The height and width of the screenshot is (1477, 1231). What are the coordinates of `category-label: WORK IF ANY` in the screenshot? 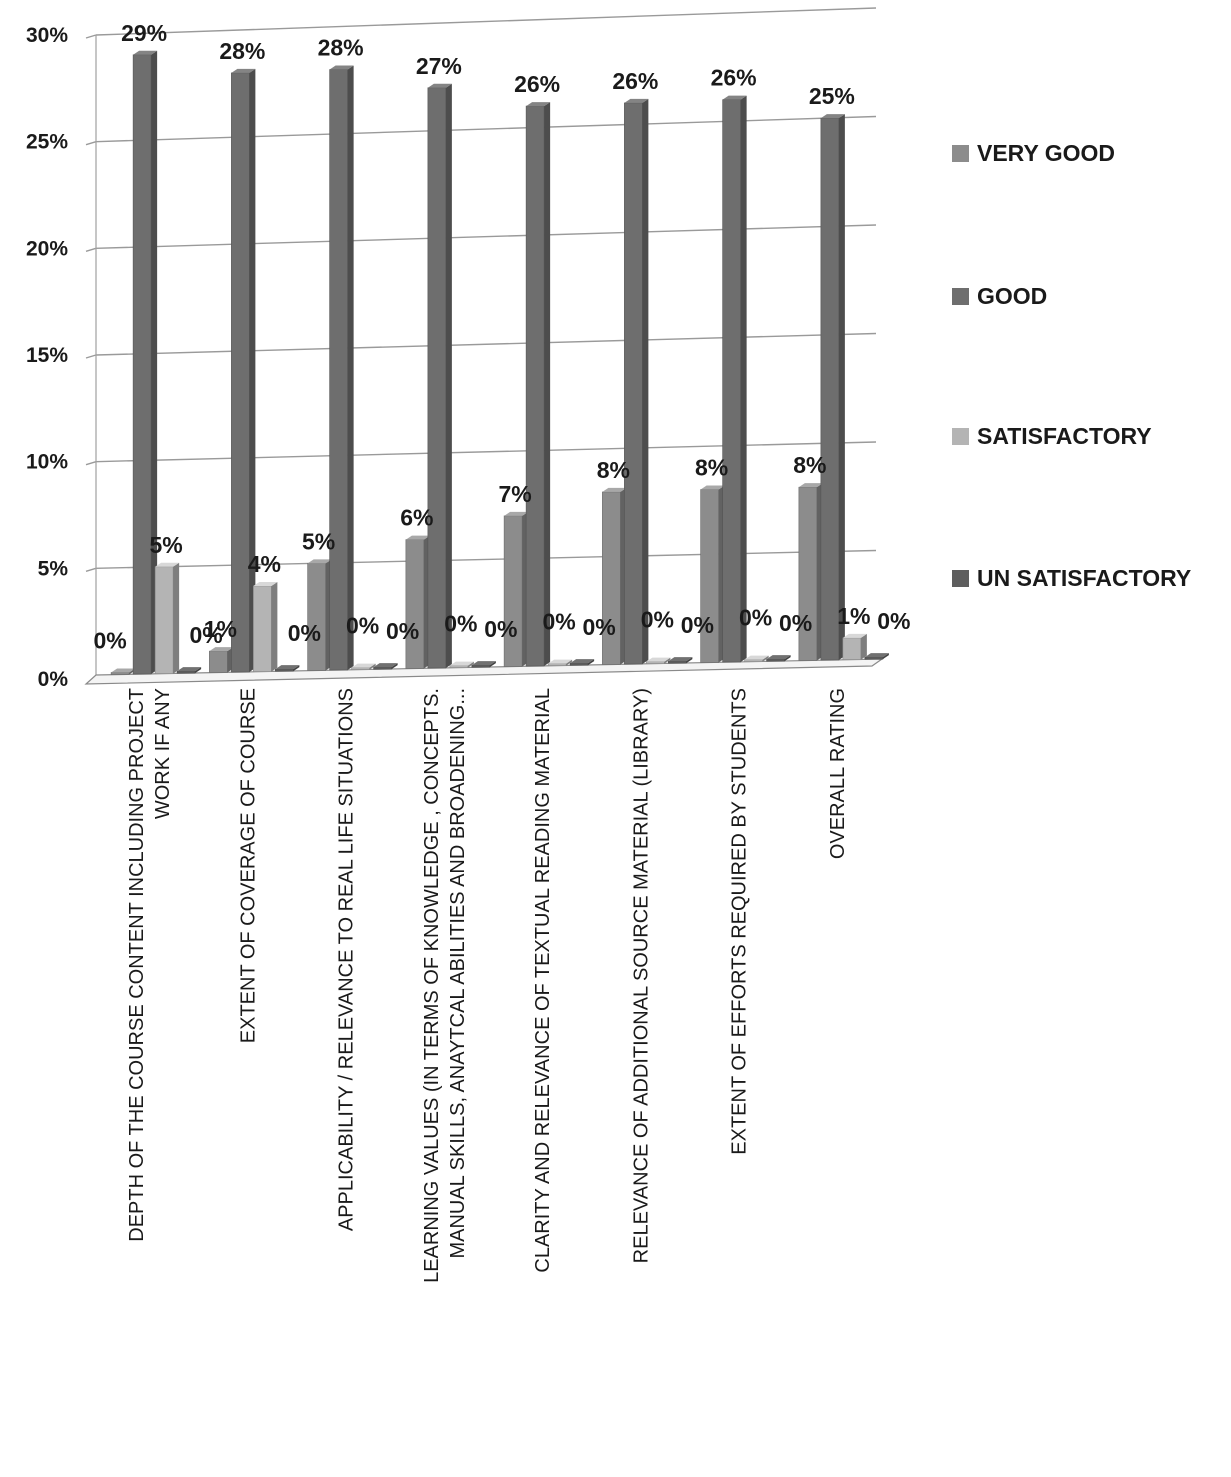 It's located at (163, 753).